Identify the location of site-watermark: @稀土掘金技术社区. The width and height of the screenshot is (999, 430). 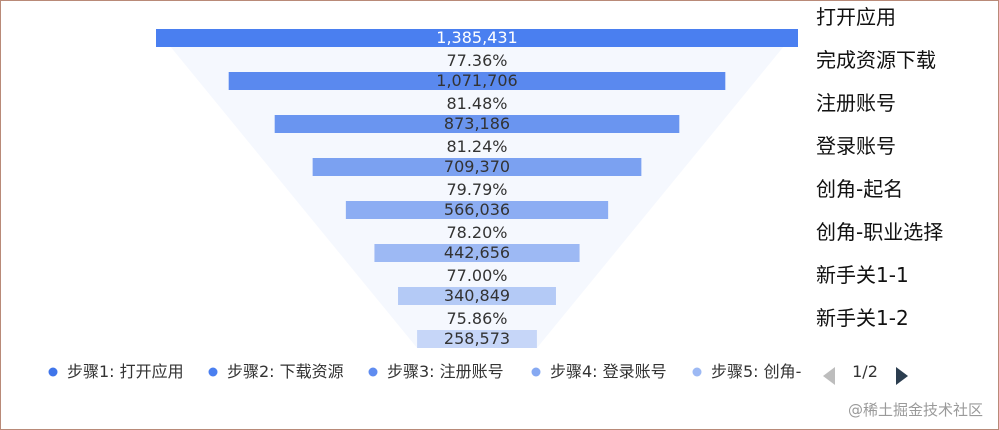
(915, 410).